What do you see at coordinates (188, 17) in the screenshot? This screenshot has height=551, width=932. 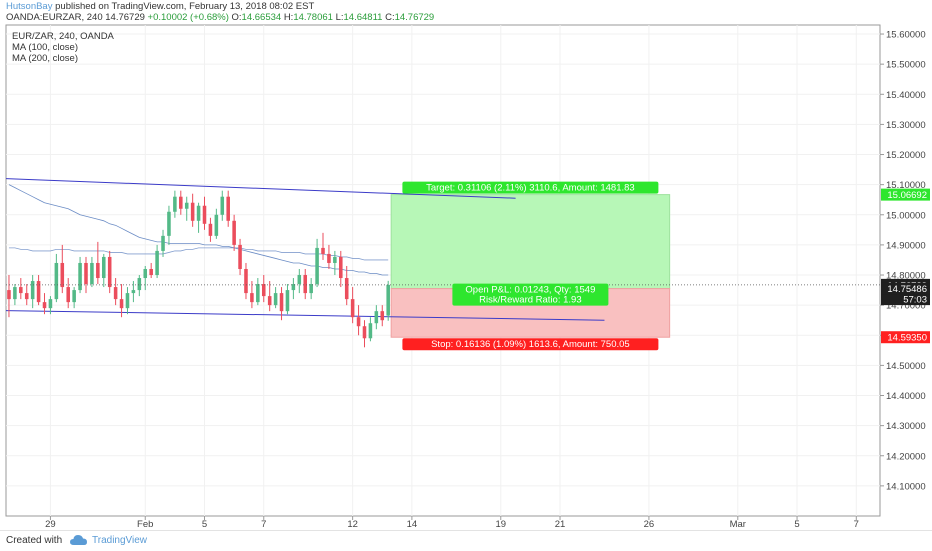 I see `price-change: +0.10002 (+0.68%)` at bounding box center [188, 17].